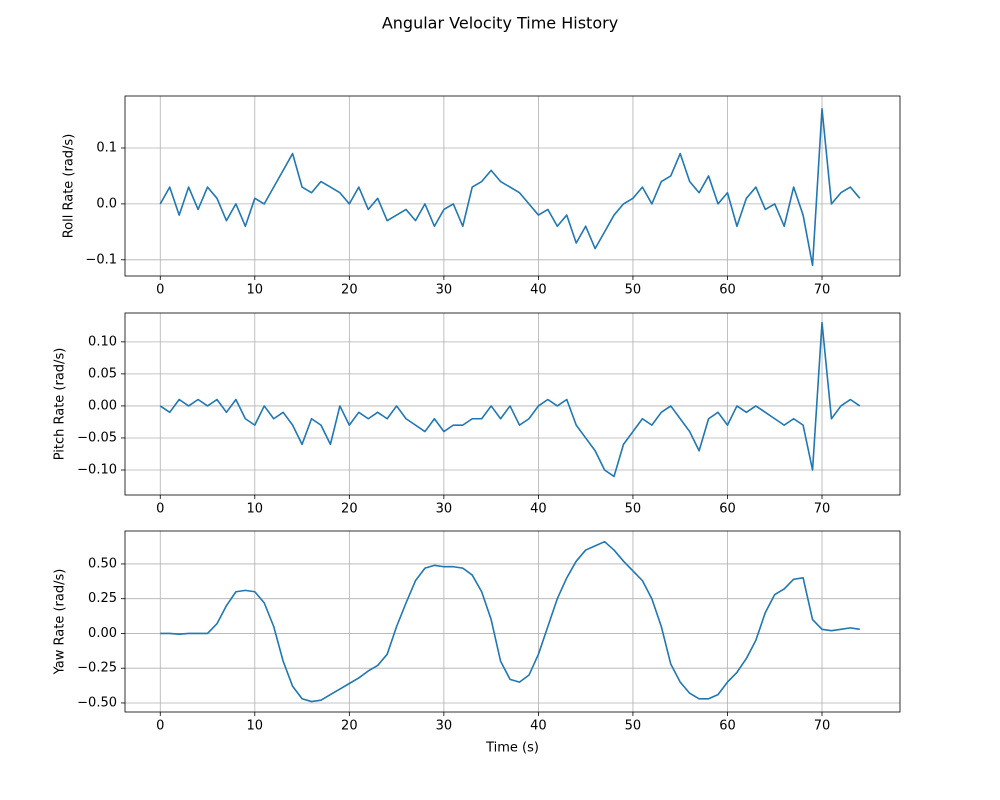 Image resolution: width=1000 pixels, height=800 pixels. Describe the element at coordinates (106, 147) in the screenshot. I see `y-tick-label: 0.1` at that location.